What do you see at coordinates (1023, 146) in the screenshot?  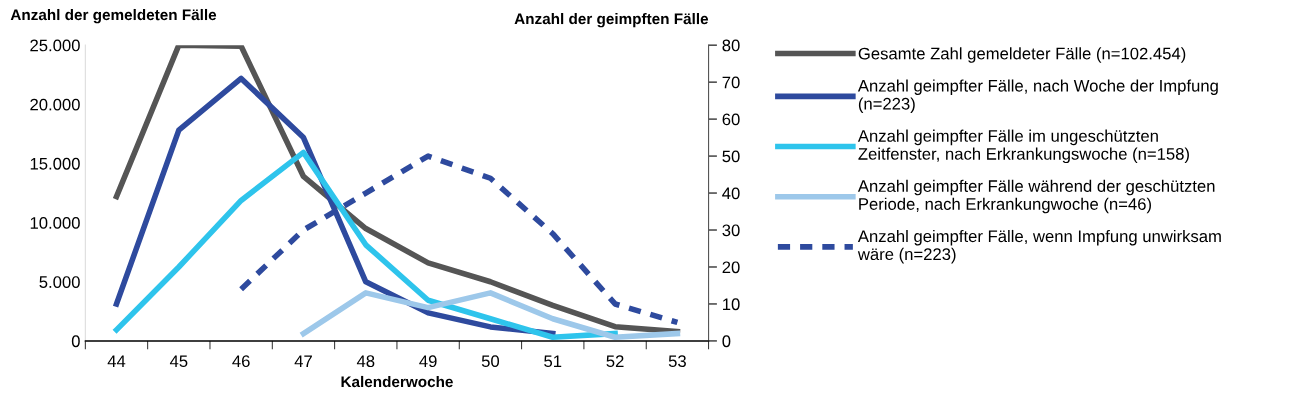 I see `legend-label: Anzahl geimpfter Fälle im ungeschützten Zeitfenster, nach Erkrankungswoche (n=158)` at bounding box center [1023, 146].